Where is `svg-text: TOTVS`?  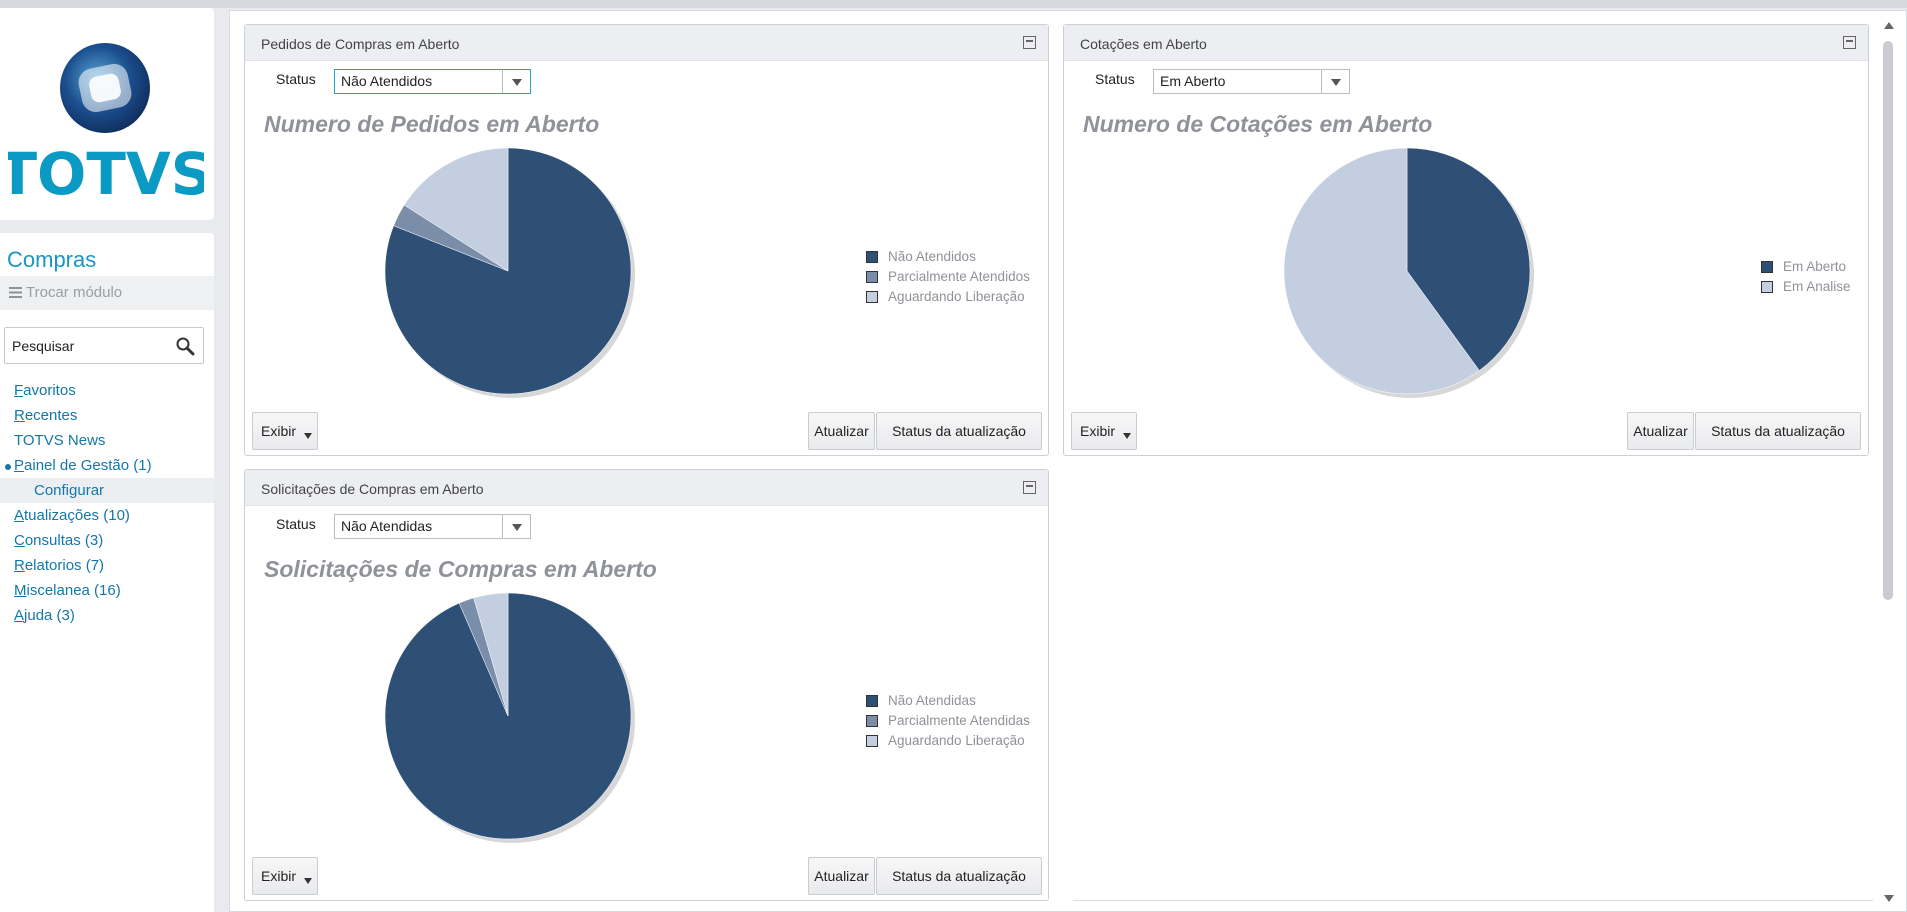
svg-text: TOTVS is located at coordinates (106, 171).